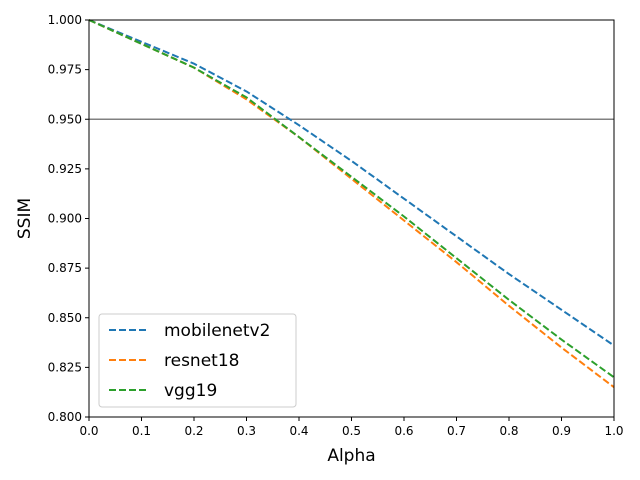 This screenshot has width=640, height=480. Describe the element at coordinates (25, 218) in the screenshot. I see `y-axis-label: SSIM` at that location.